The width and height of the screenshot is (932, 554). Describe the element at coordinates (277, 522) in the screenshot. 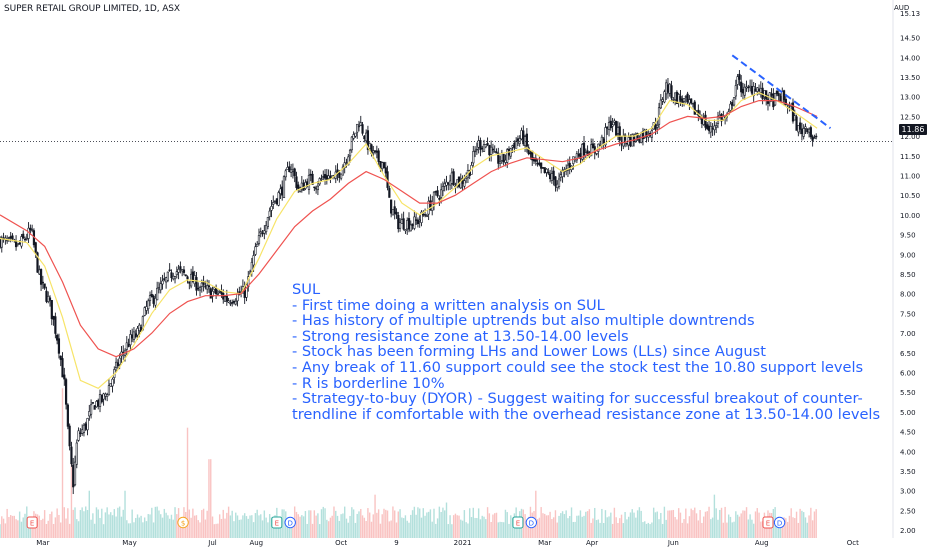

I see `earnings-marker` at that location.